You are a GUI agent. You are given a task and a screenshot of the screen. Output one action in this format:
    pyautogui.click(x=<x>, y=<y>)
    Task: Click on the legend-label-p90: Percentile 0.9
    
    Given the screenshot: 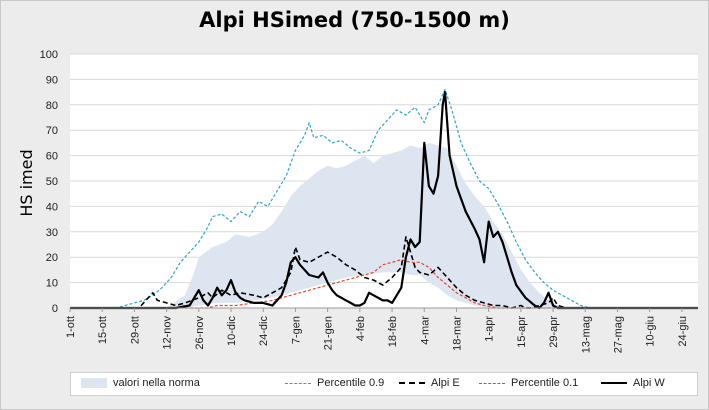 What is the action you would take?
    pyautogui.click(x=351, y=383)
    